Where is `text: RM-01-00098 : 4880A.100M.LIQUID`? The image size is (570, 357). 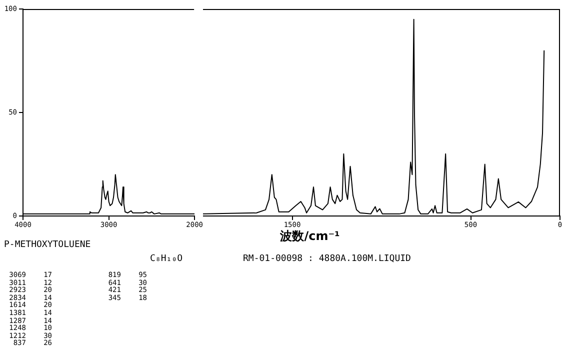
text: RM-01-00098 : 4880A.100M.LIQUID is located at coordinates (327, 259).